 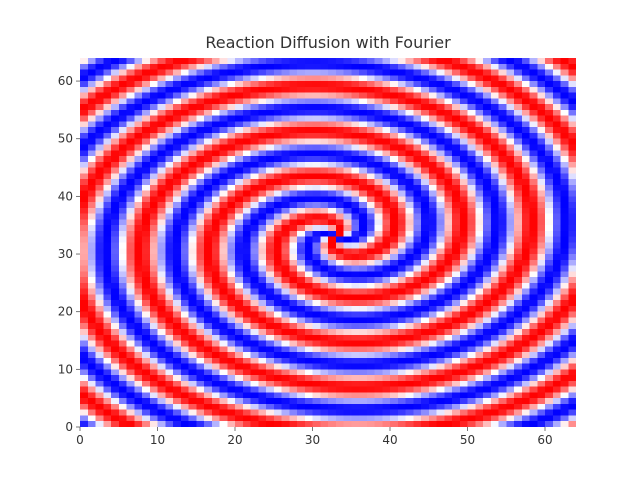 What do you see at coordinates (65, 369) in the screenshot?
I see `y-tick-label: 10` at bounding box center [65, 369].